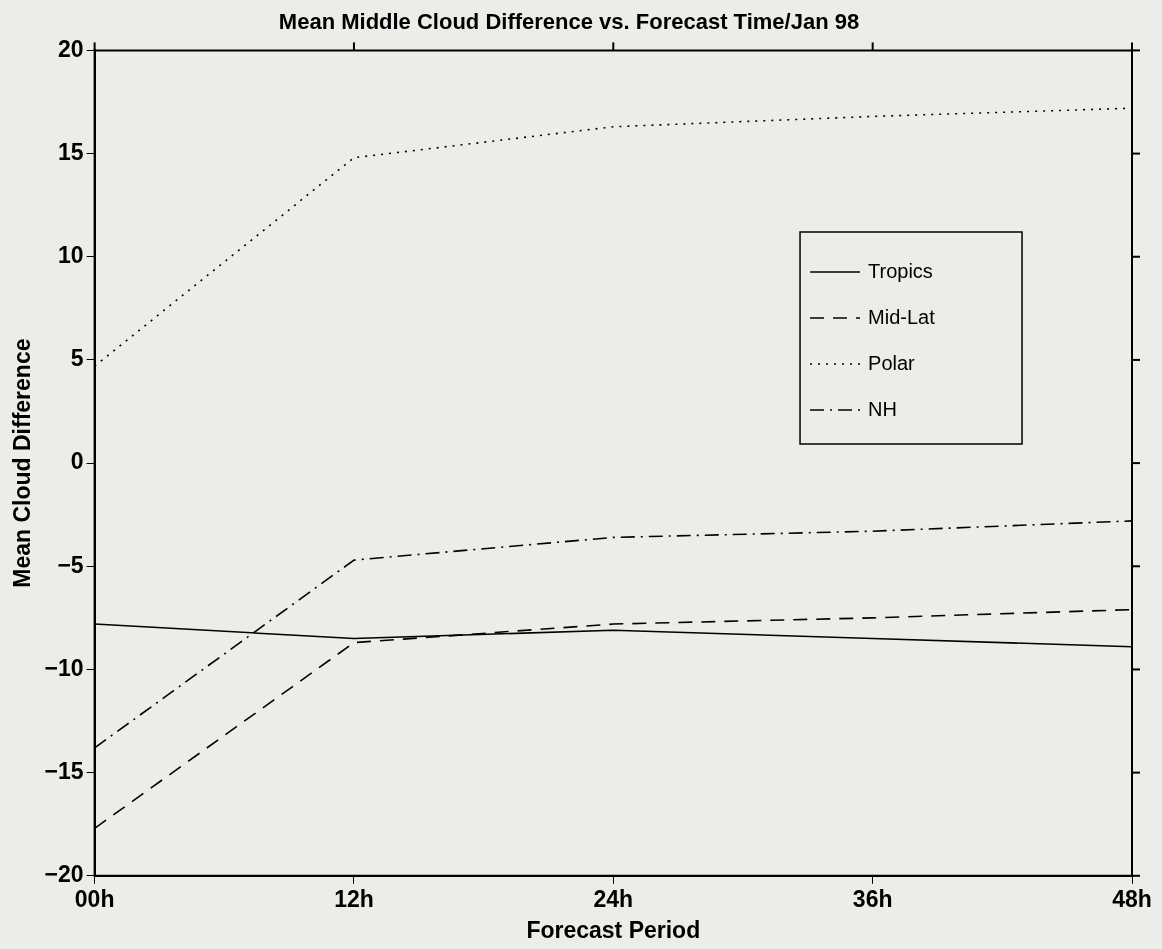 The image size is (1162, 949). Describe the element at coordinates (71, 48) in the screenshot. I see `y-tick-label: 20` at that location.